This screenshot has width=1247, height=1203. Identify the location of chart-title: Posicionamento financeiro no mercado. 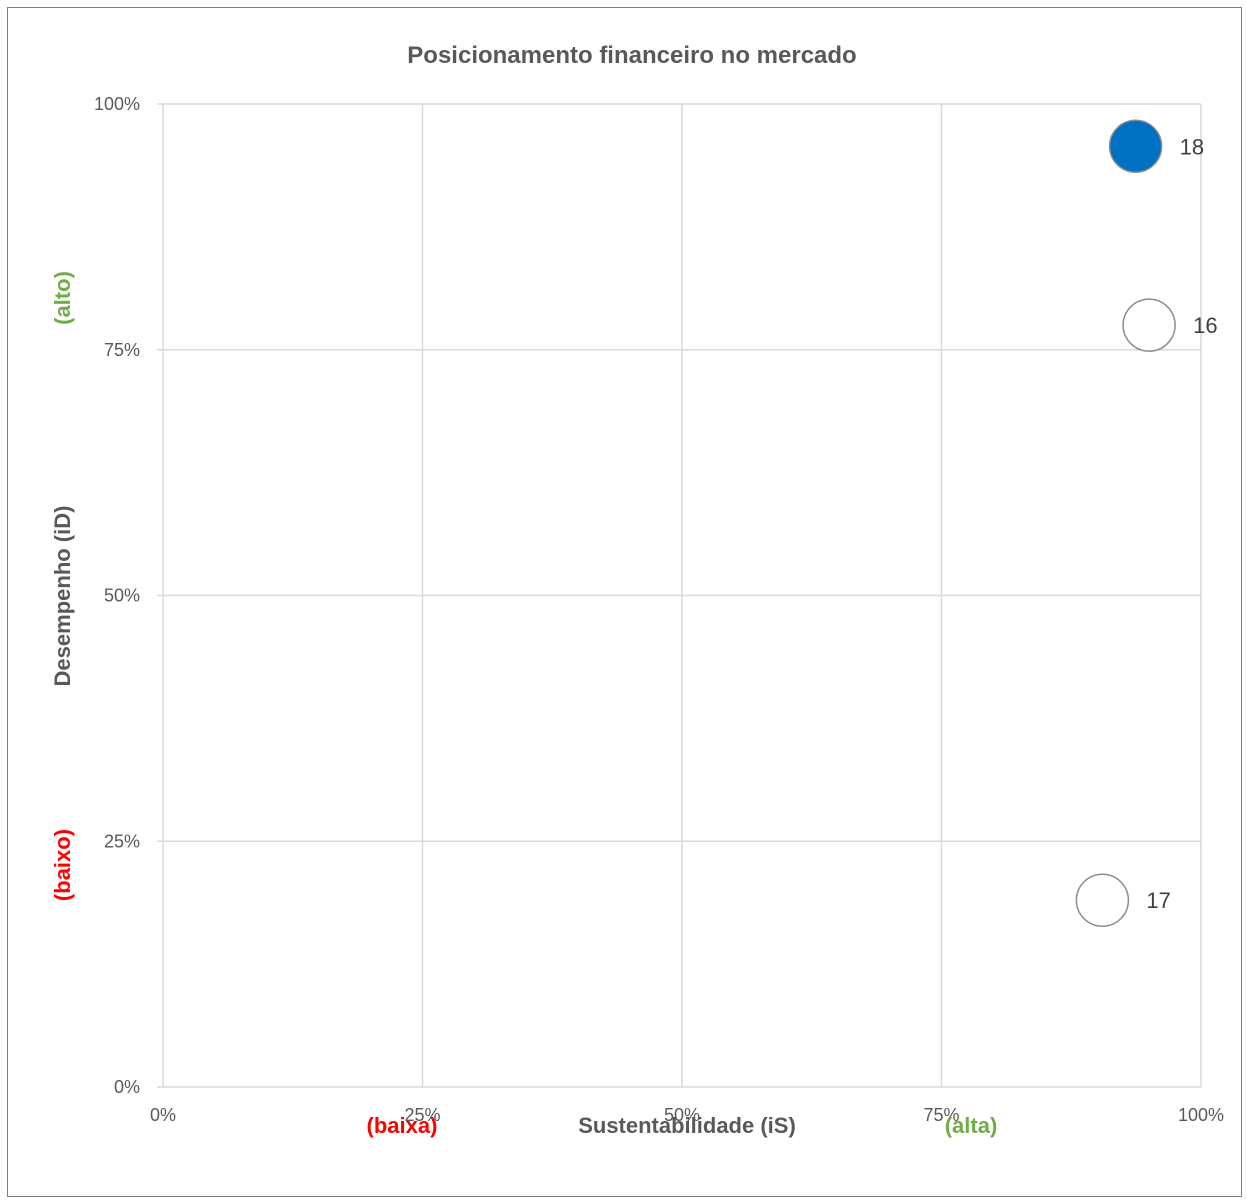
(631, 55).